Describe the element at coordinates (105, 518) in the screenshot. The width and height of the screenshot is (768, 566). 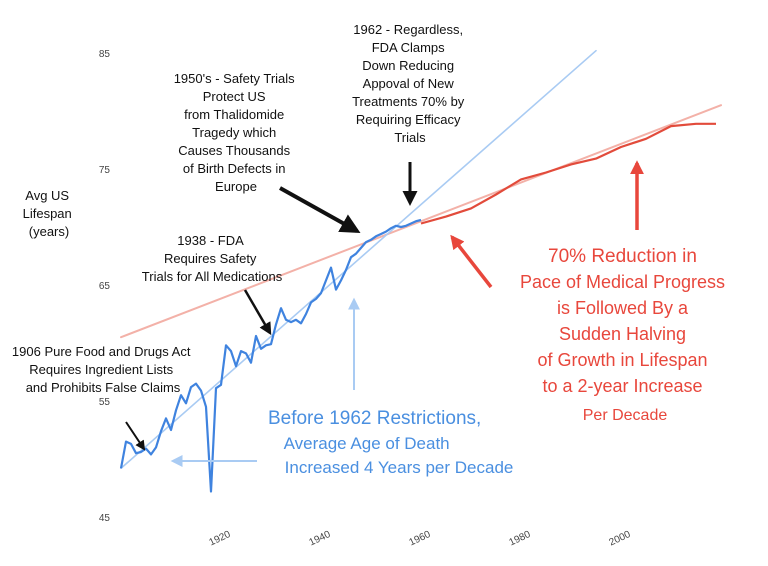
I see `y-tick-label: 45` at that location.